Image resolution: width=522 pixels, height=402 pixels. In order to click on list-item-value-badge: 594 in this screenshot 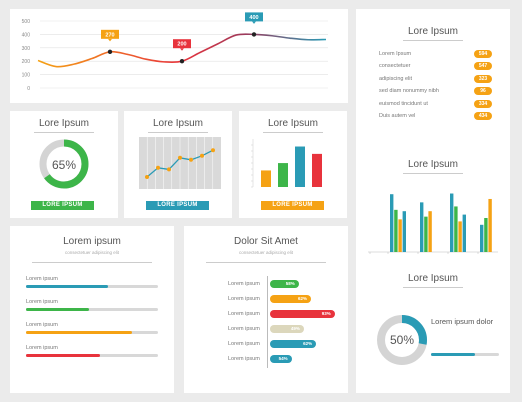, I will do `click(483, 54)`.